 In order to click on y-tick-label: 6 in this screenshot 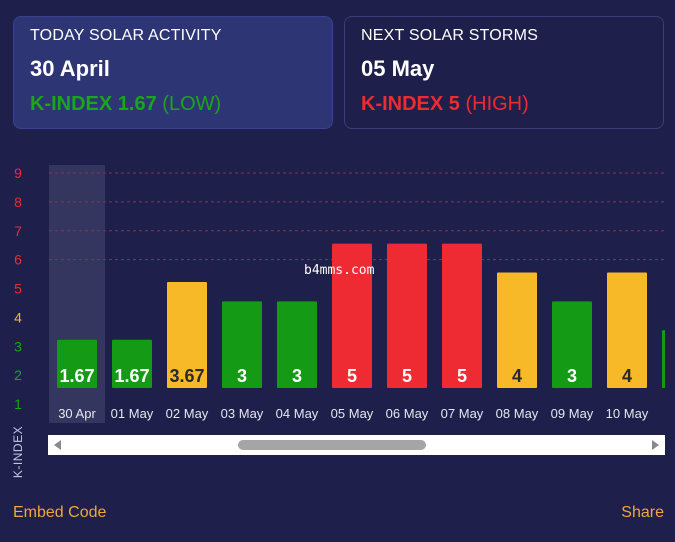, I will do `click(18, 260)`.